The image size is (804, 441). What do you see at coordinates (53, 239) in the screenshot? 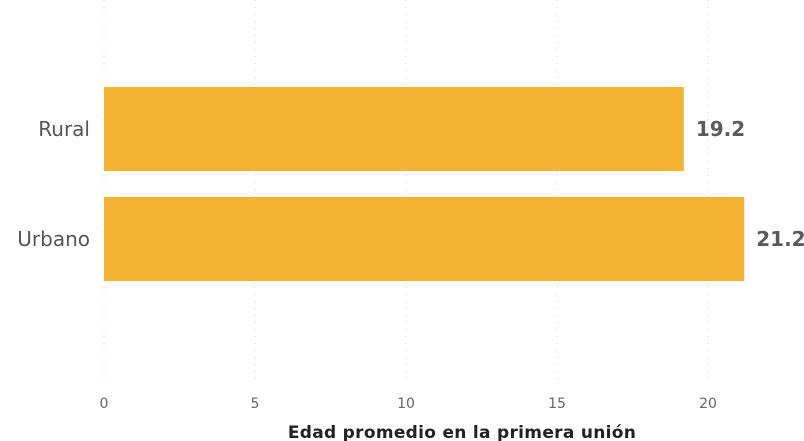
I see `category-label-urbano: Urbano` at bounding box center [53, 239].